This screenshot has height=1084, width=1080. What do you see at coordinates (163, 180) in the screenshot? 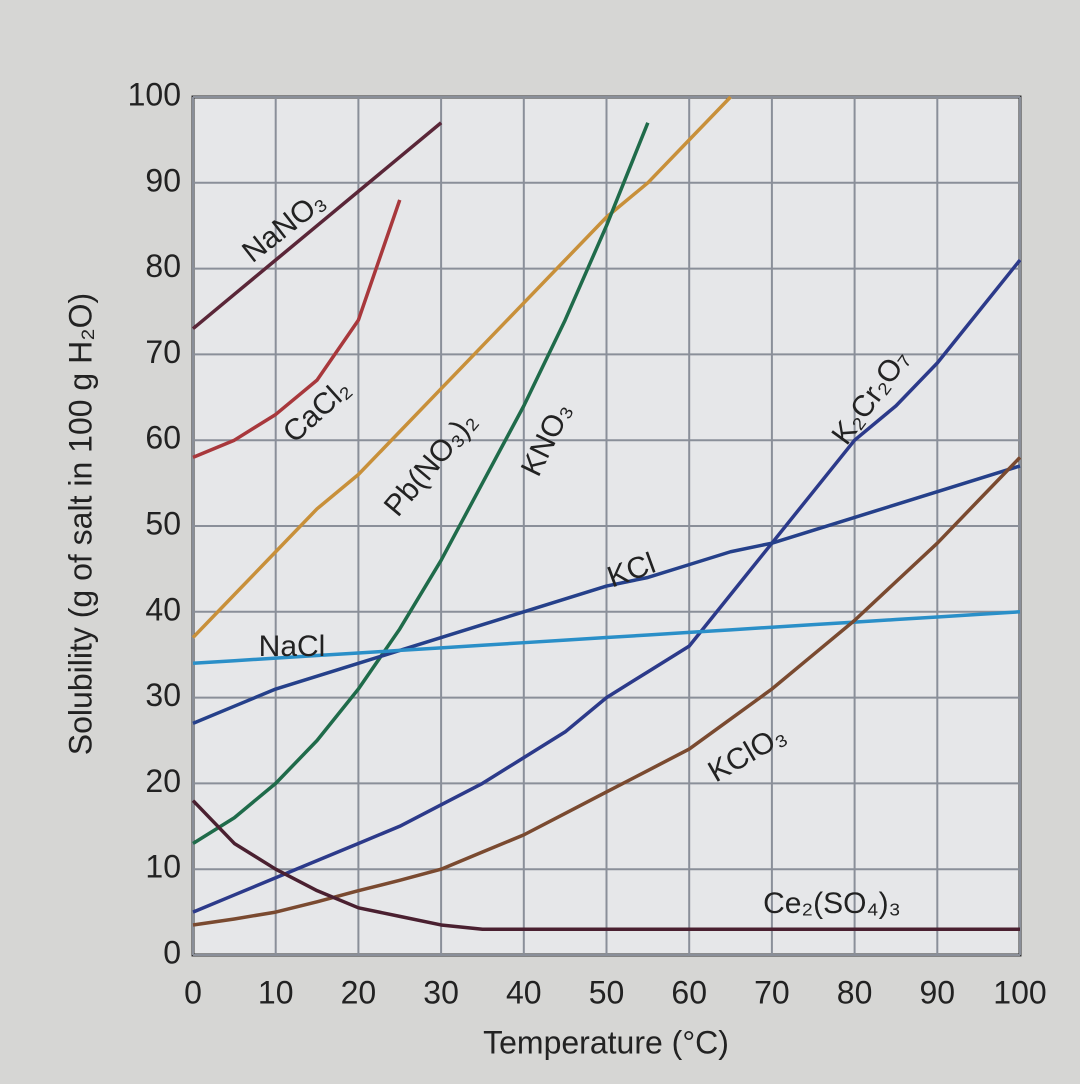
I see `y-tick-label: 90` at bounding box center [163, 180].